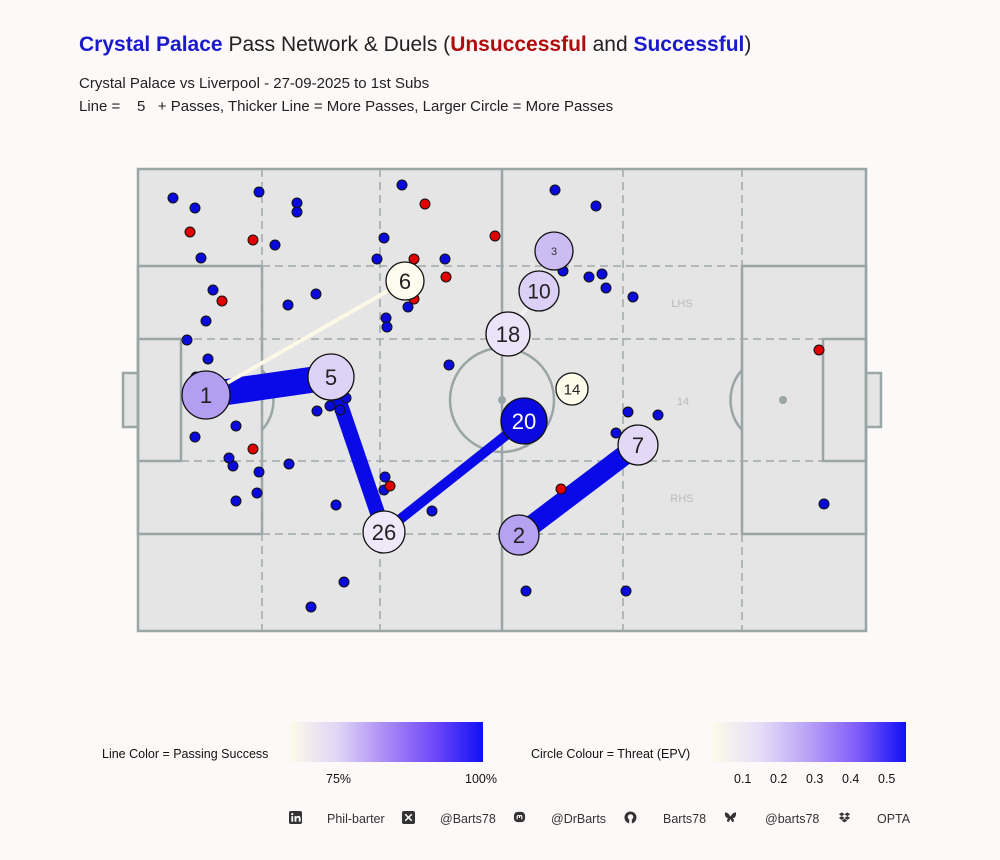 This screenshot has width=1000, height=860. I want to click on player-number: 10, so click(538, 292).